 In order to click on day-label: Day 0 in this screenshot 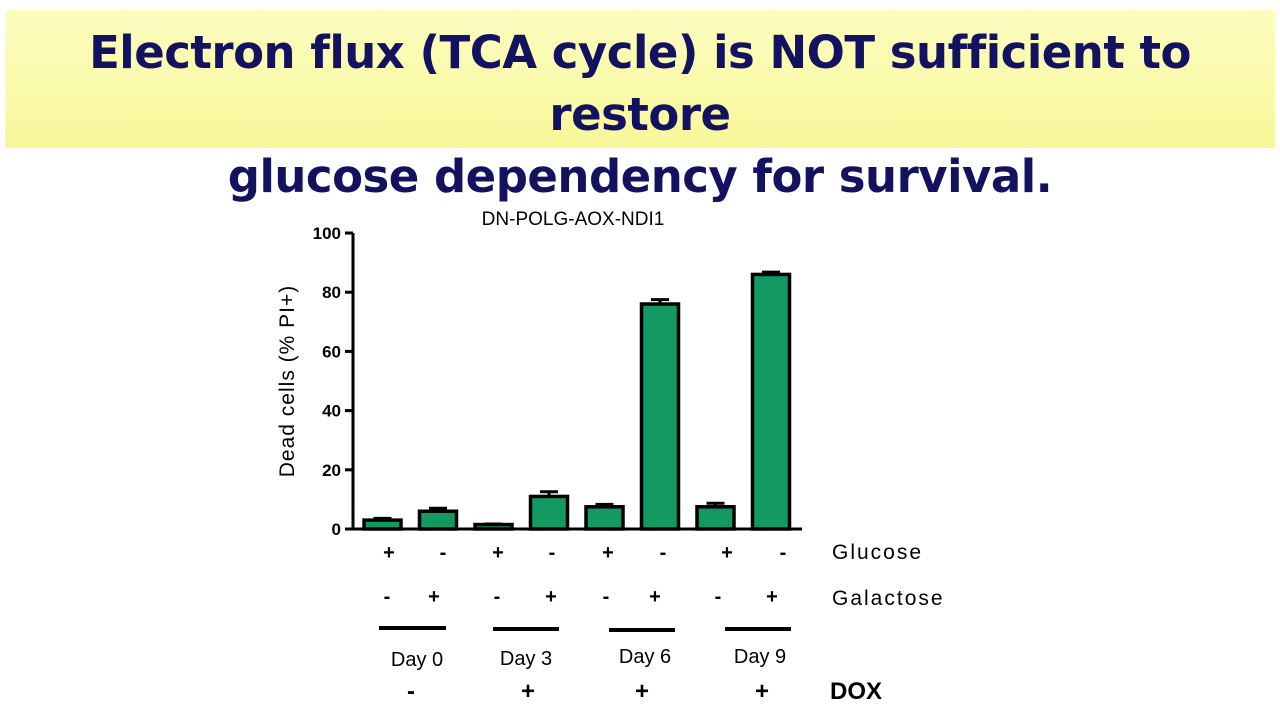, I will do `click(417, 660)`.